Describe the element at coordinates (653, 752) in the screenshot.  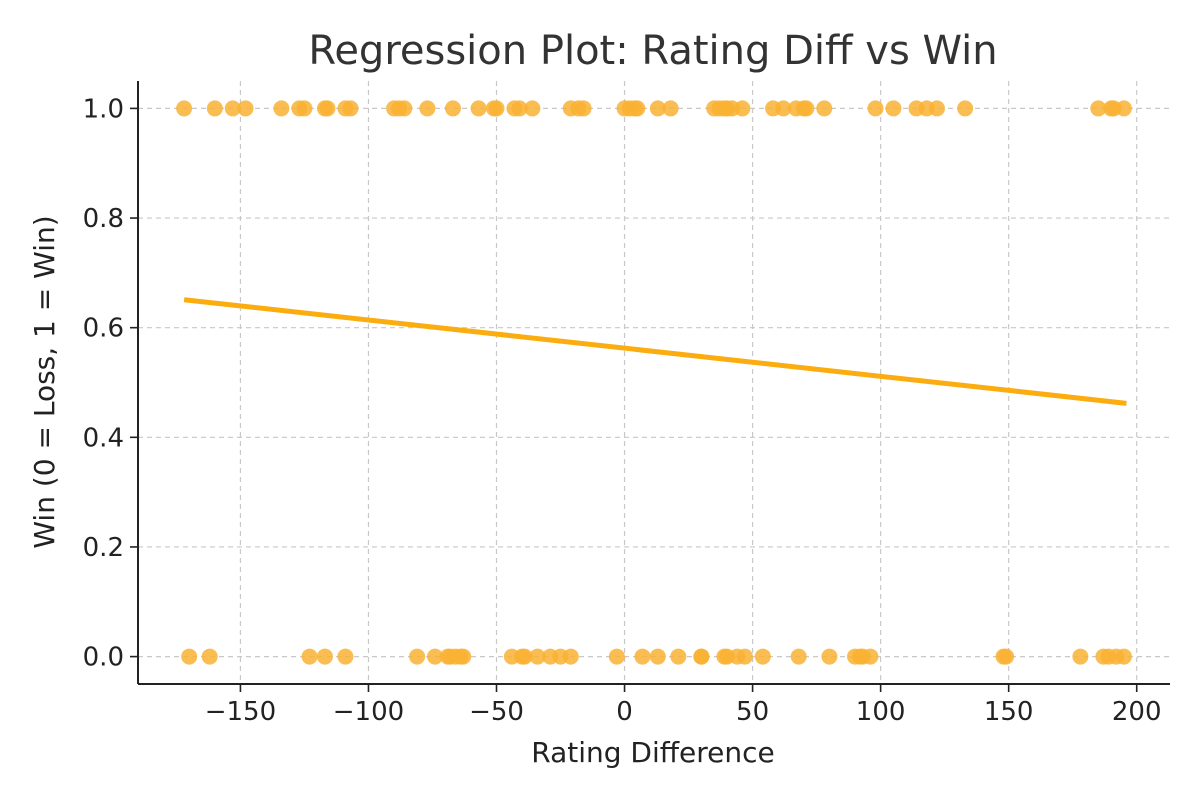
I see `x-axis-label: Rating Difference` at that location.